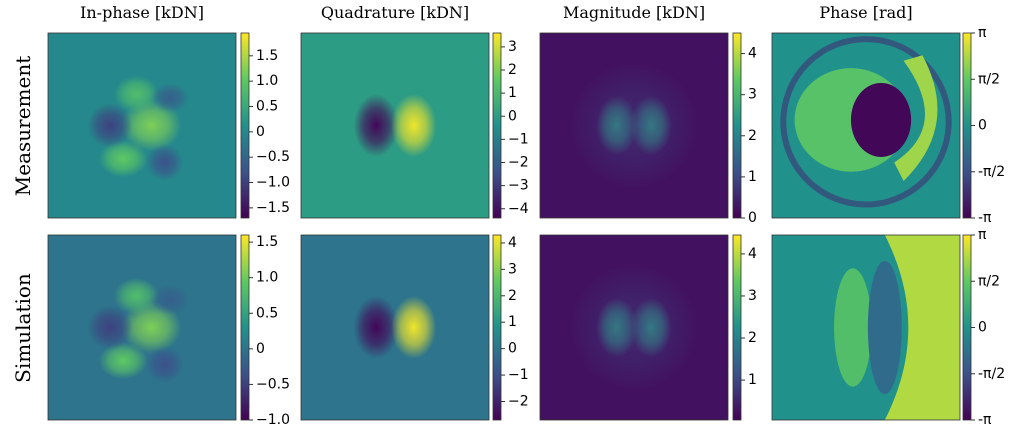  Describe the element at coordinates (518, 186) in the screenshot. I see `colorbar-tick-label: −3` at that location.